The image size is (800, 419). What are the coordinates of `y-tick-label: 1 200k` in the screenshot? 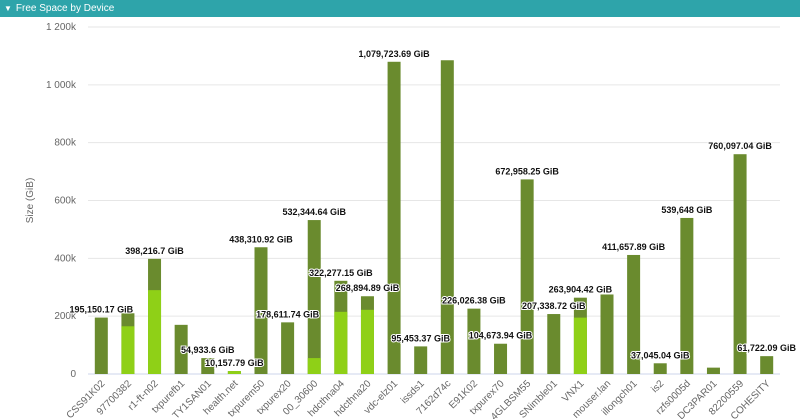 It's located at (61, 27).